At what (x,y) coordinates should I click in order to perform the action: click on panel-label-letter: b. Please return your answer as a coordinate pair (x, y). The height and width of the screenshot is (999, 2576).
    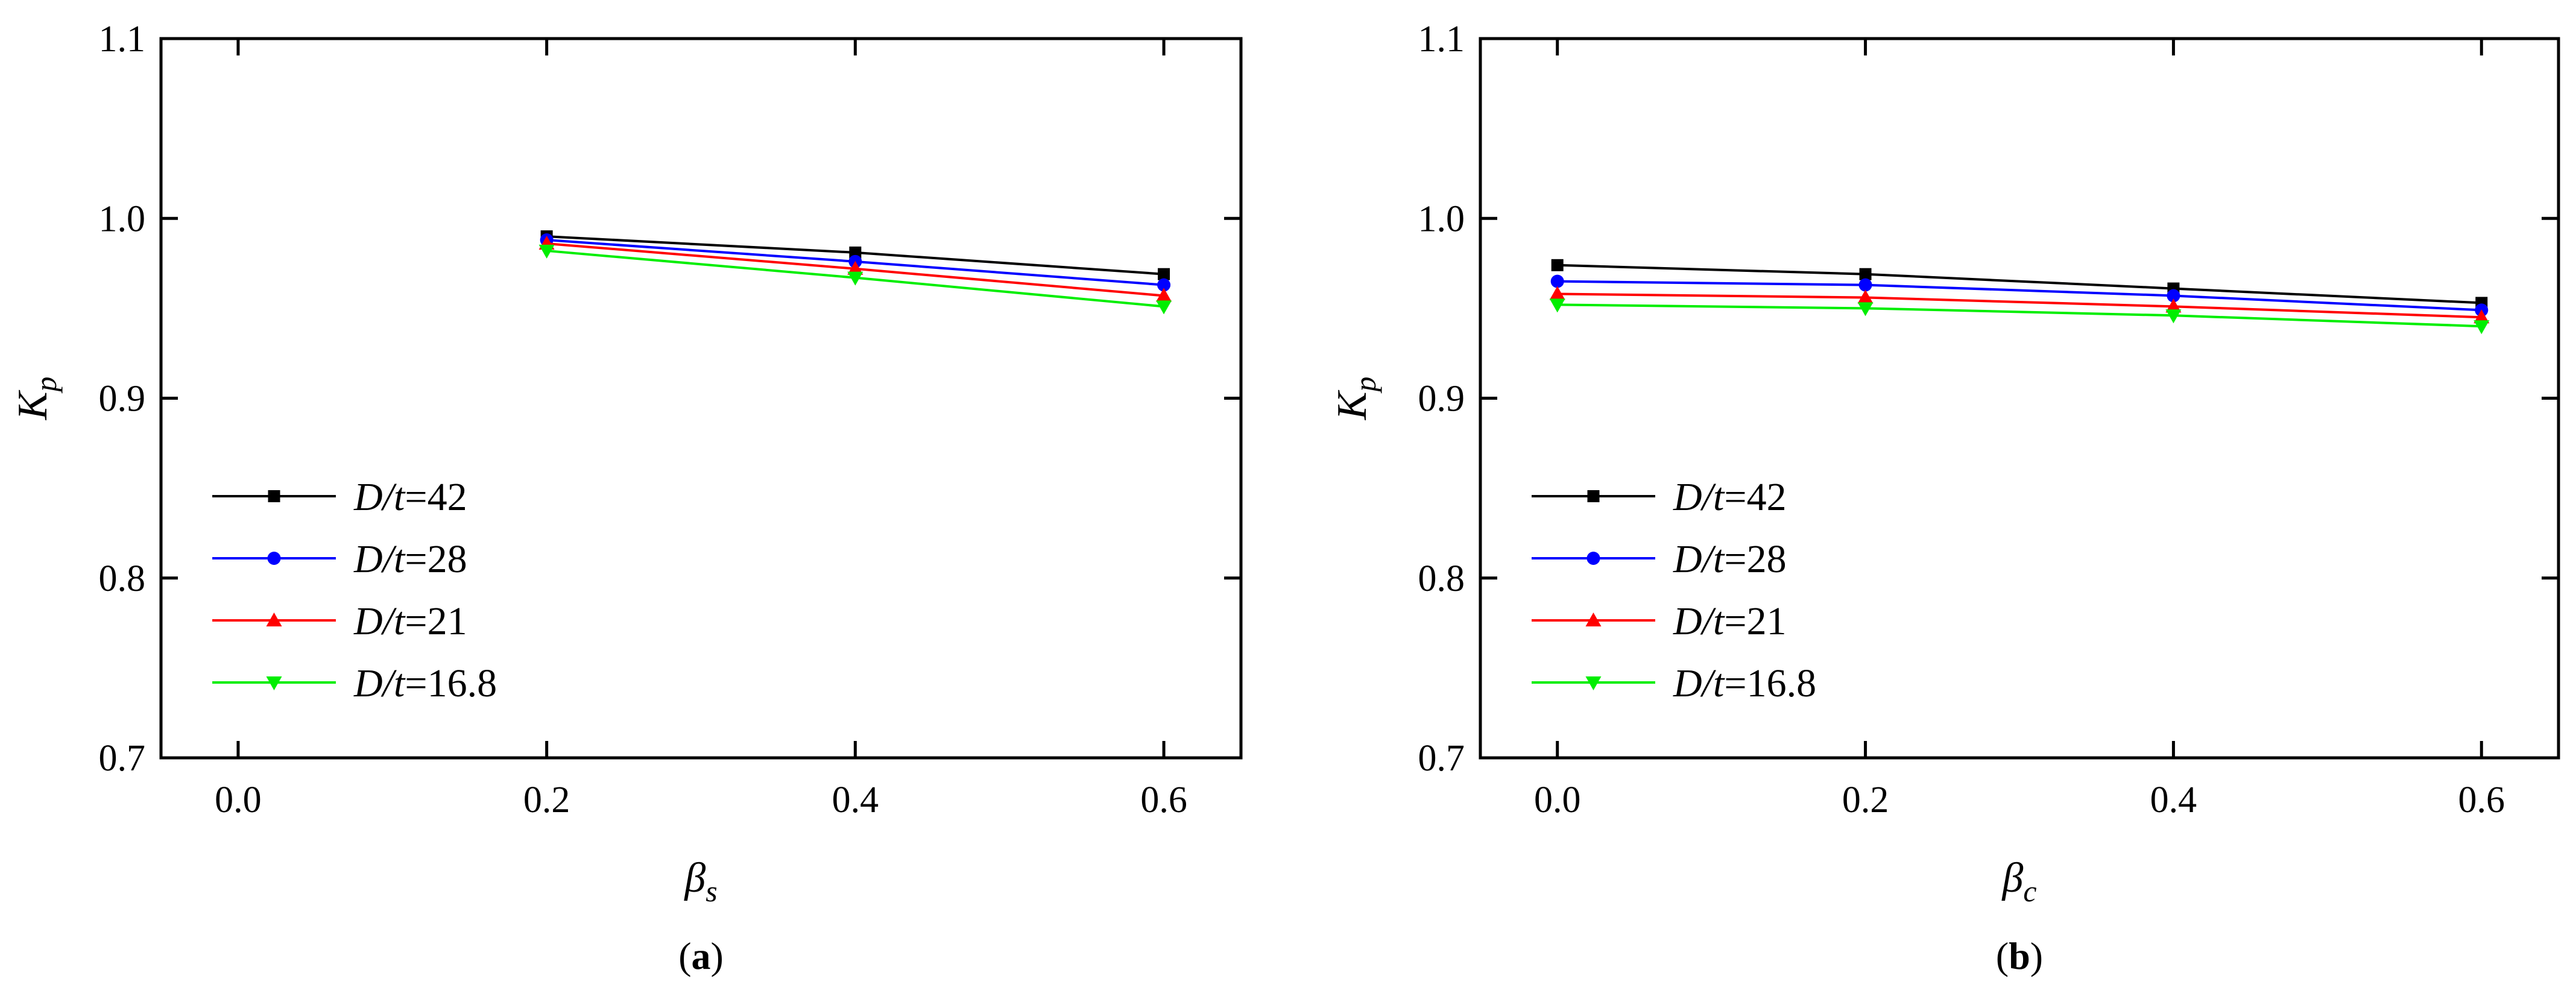
    Looking at the image, I should click on (2019, 955).